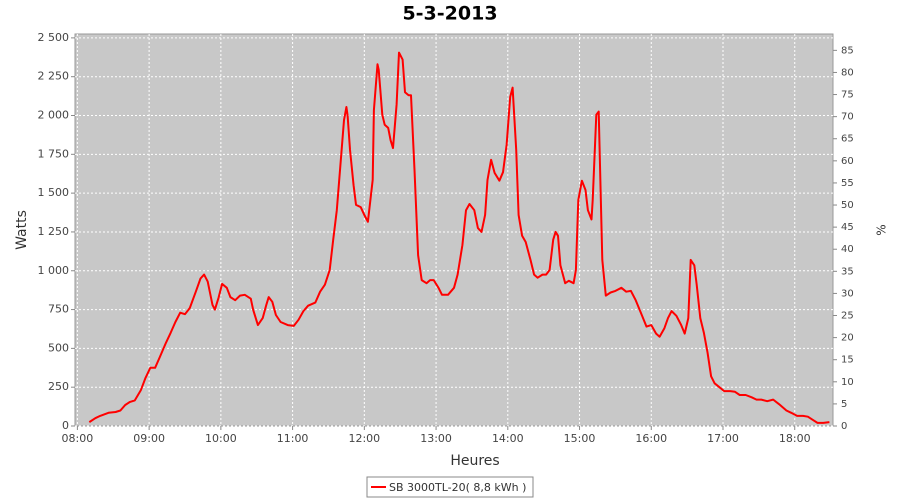  Describe the element at coordinates (847, 50) in the screenshot. I see `y2-tick-label: 85` at that location.